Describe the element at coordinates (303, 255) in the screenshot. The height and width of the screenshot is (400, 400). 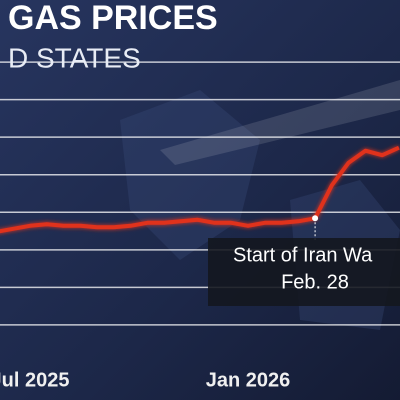
I see `annotation-text: Start of Iran Wa` at that location.